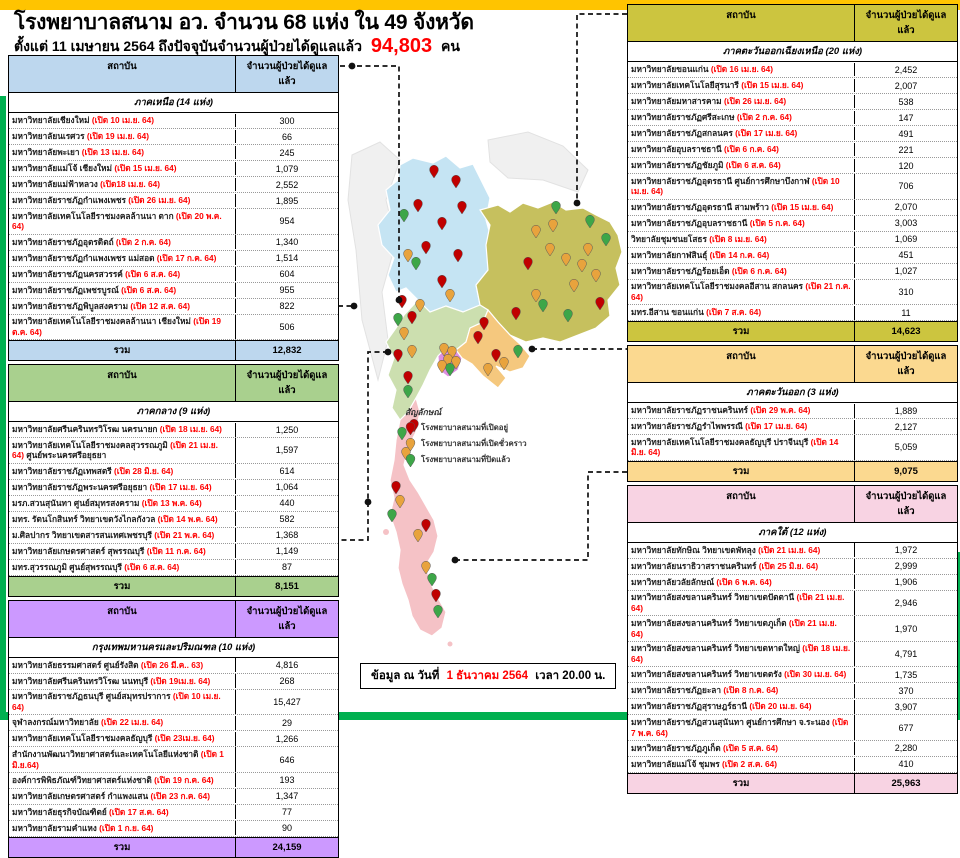 This screenshot has width=960, height=858. Describe the element at coordinates (673, 581) in the screenshot. I see `institution-name: มหาวิทยาลัยวลัยลักษณ์` at that location.